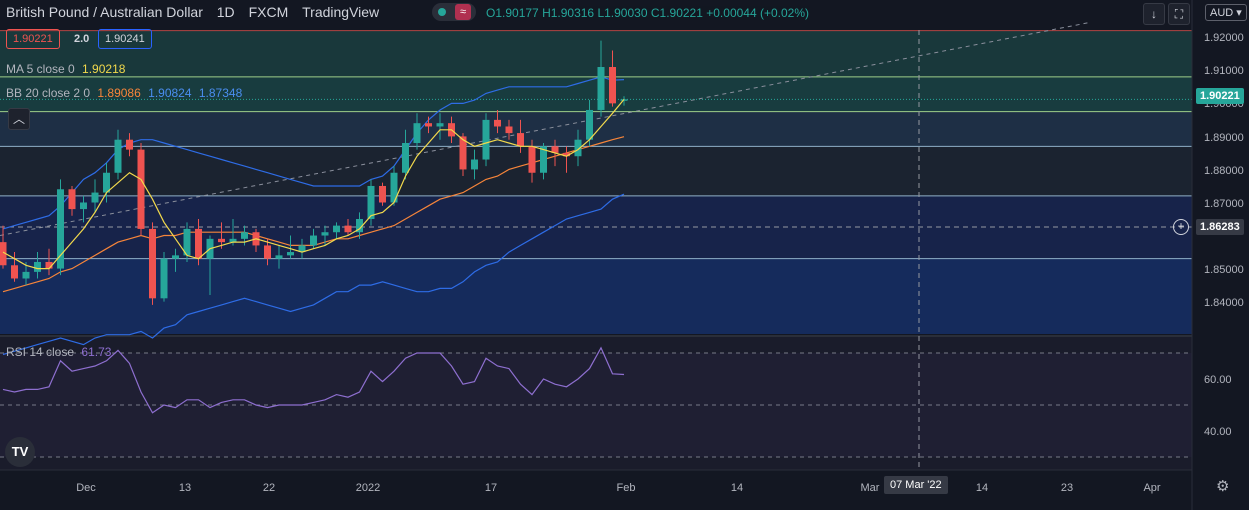 Image resolution: width=1249 pixels, height=510 pixels. I want to click on cursor-price-tag: 1.86283, so click(1220, 227).